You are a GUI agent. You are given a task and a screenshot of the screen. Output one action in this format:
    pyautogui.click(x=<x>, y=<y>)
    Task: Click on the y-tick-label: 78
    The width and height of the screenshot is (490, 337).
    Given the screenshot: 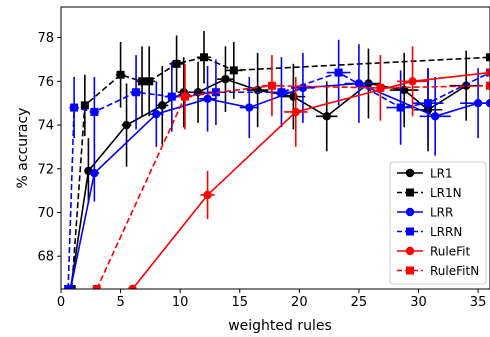 What is the action you would take?
    pyautogui.click(x=45, y=38)
    